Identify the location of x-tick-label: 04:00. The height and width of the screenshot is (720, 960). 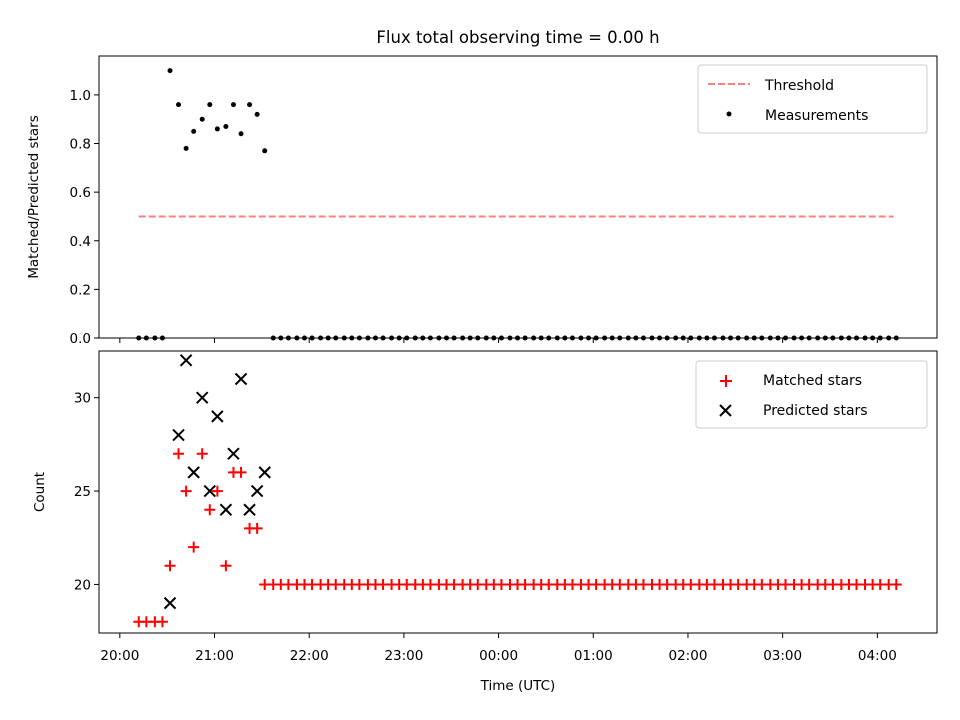
(877, 656).